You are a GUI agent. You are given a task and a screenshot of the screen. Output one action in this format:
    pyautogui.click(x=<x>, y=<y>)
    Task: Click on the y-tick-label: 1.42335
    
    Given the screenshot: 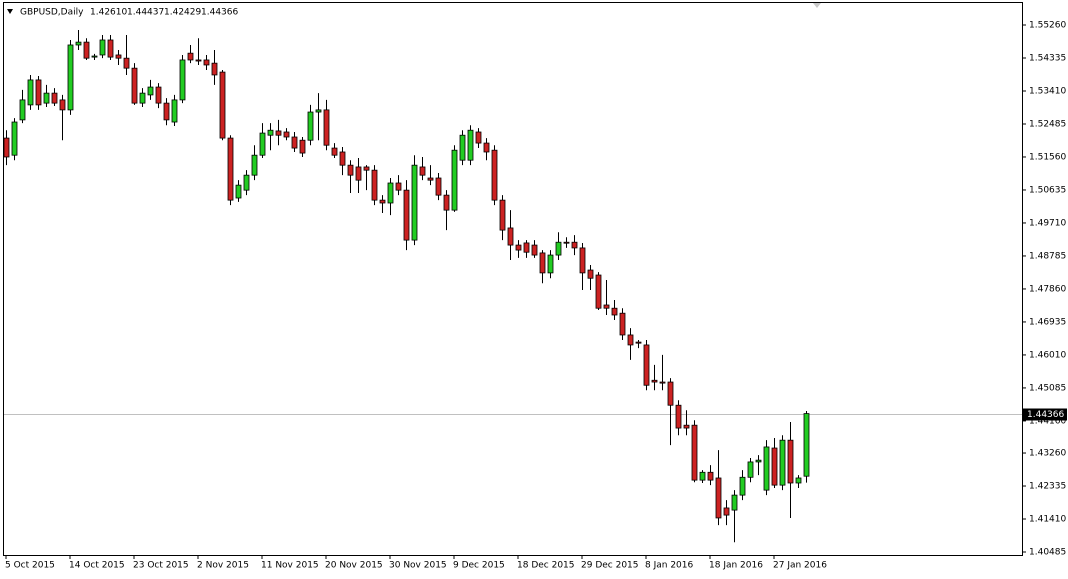 What is the action you would take?
    pyautogui.click(x=1047, y=487)
    